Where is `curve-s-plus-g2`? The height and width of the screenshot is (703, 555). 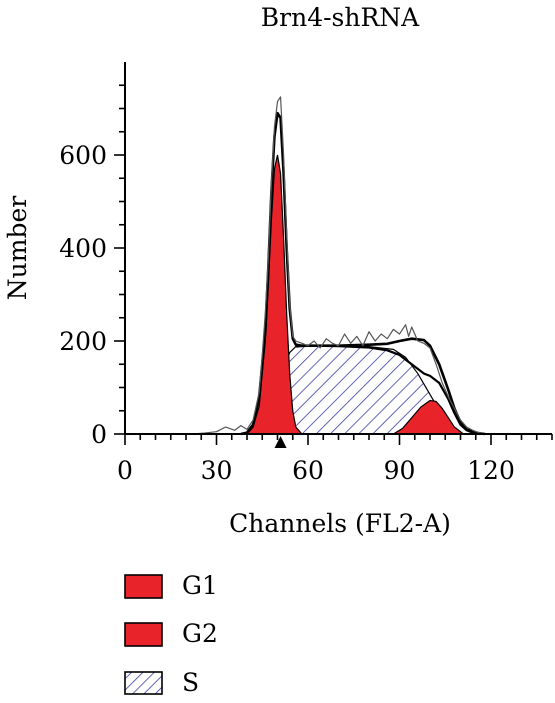
curve-s-plus-g2 is located at coordinates (386, 390).